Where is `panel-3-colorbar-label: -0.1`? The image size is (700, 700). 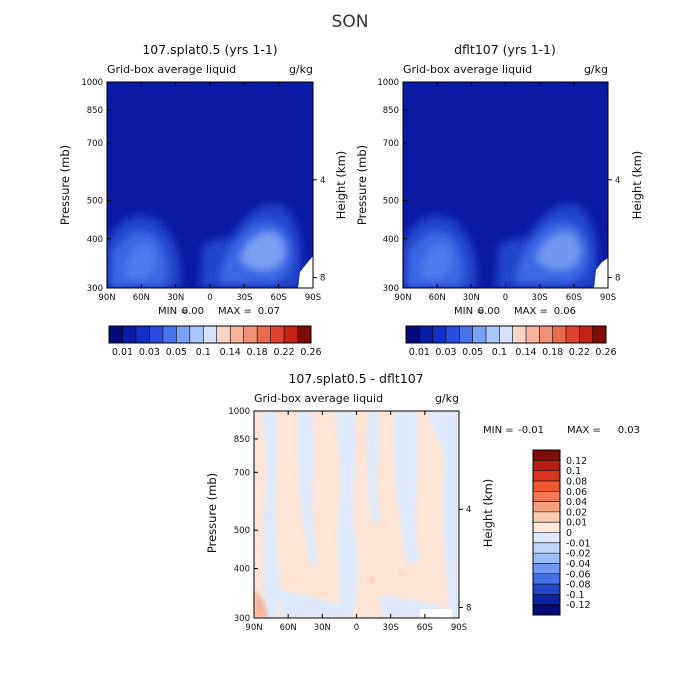
panel-3-colorbar-label: -0.1 is located at coordinates (575, 595).